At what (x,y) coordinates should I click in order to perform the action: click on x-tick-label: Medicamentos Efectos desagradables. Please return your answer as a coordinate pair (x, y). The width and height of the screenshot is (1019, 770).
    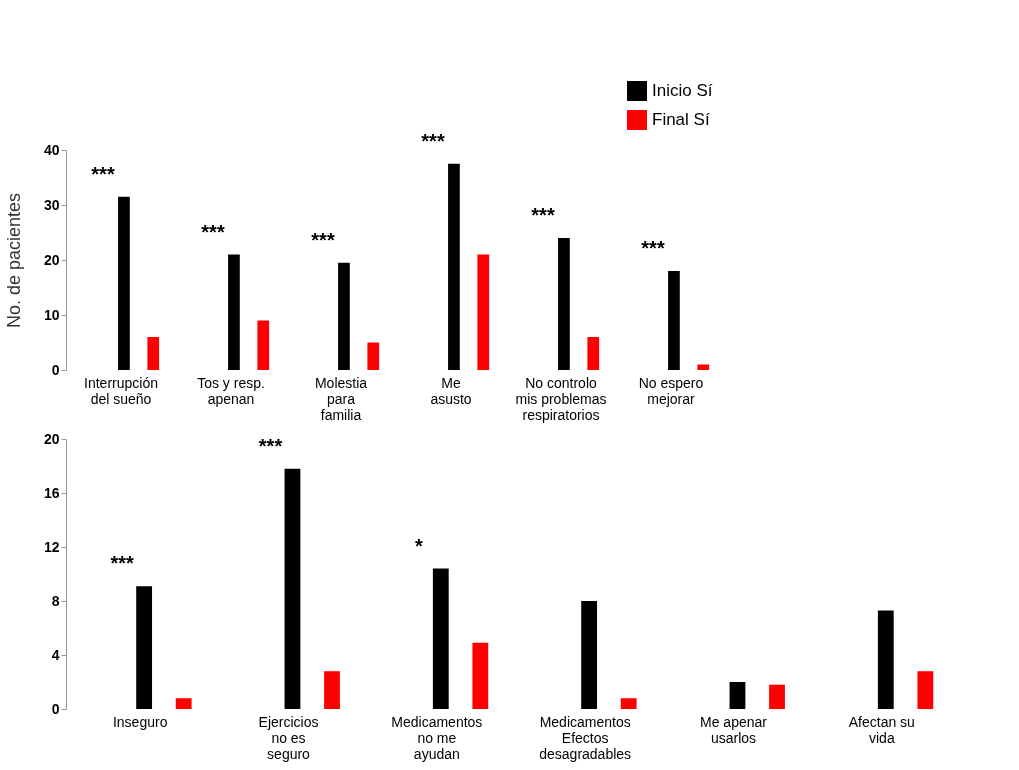
    Looking at the image, I should click on (585, 737).